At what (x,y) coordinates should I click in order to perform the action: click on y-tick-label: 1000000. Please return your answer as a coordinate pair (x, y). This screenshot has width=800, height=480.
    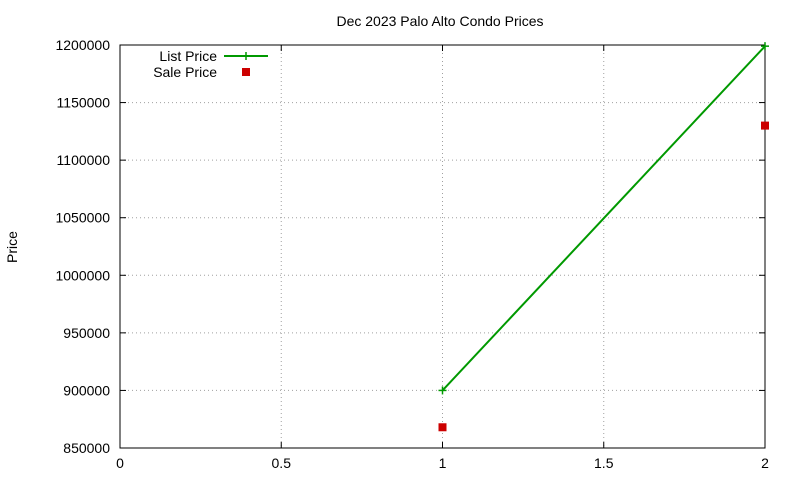
    Looking at the image, I should click on (82, 275).